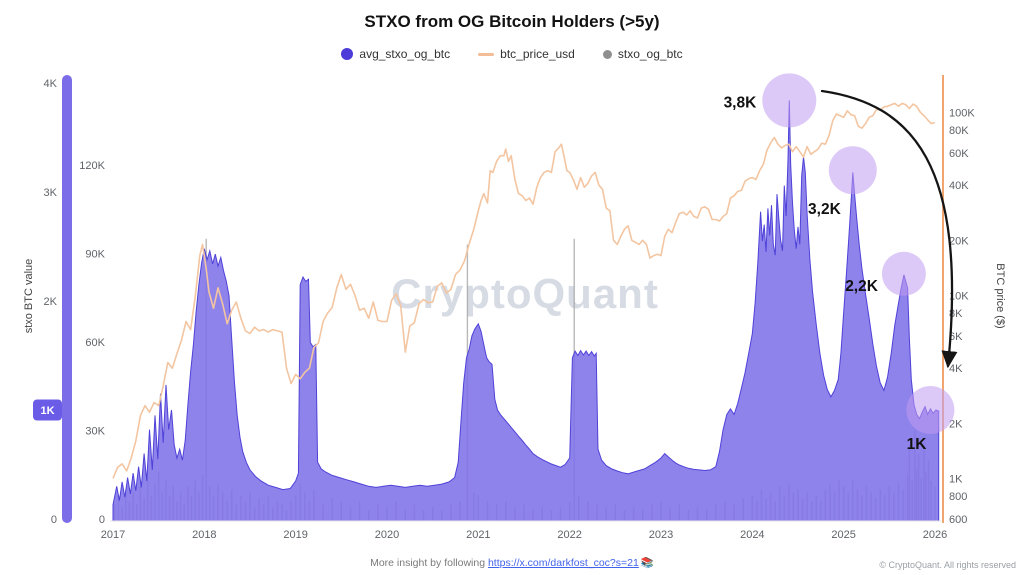 The width and height of the screenshot is (1024, 575). I want to click on legend-item-avg-stxo: avg_stxo_og_btc, so click(395, 54).